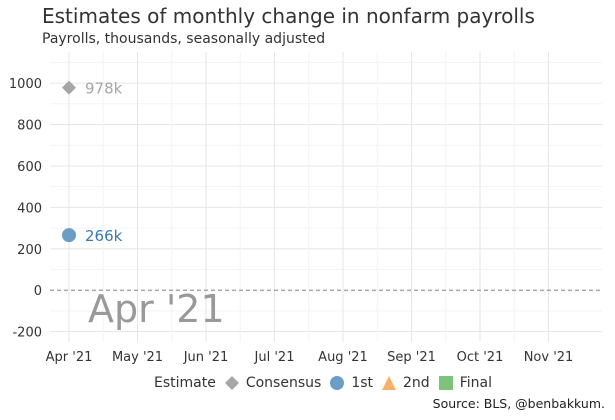 Image resolution: width=615 pixels, height=420 pixels. I want to click on y-tick-label: 400, so click(29, 208).